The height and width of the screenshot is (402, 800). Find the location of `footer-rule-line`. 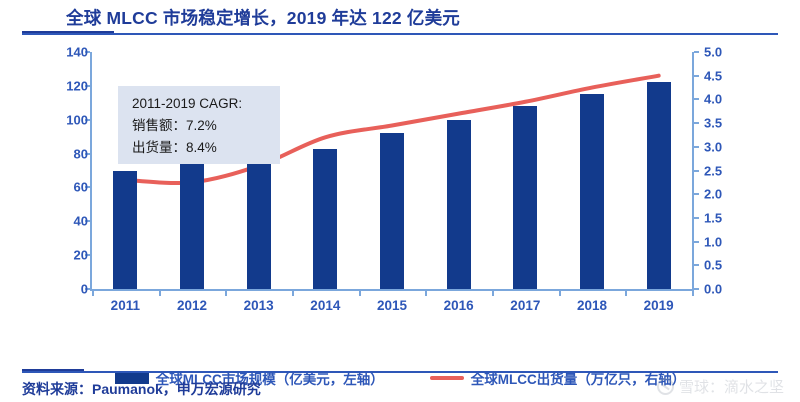

footer-rule-line is located at coordinates (400, 372).